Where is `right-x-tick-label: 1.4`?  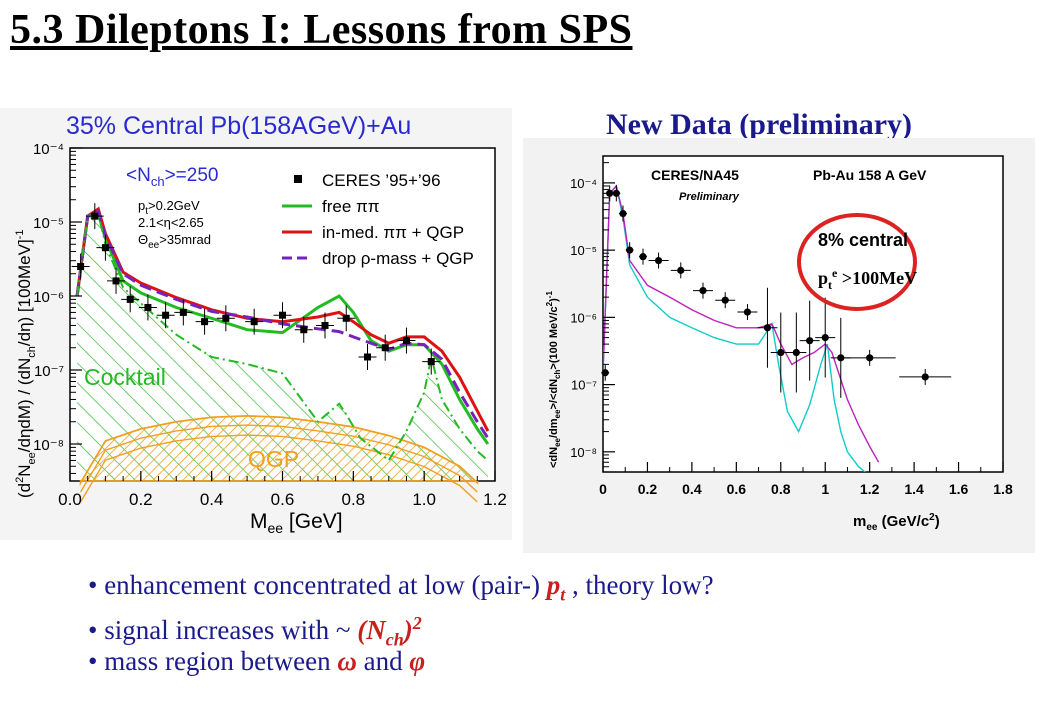
right-x-tick-label: 1.4 is located at coordinates (914, 489).